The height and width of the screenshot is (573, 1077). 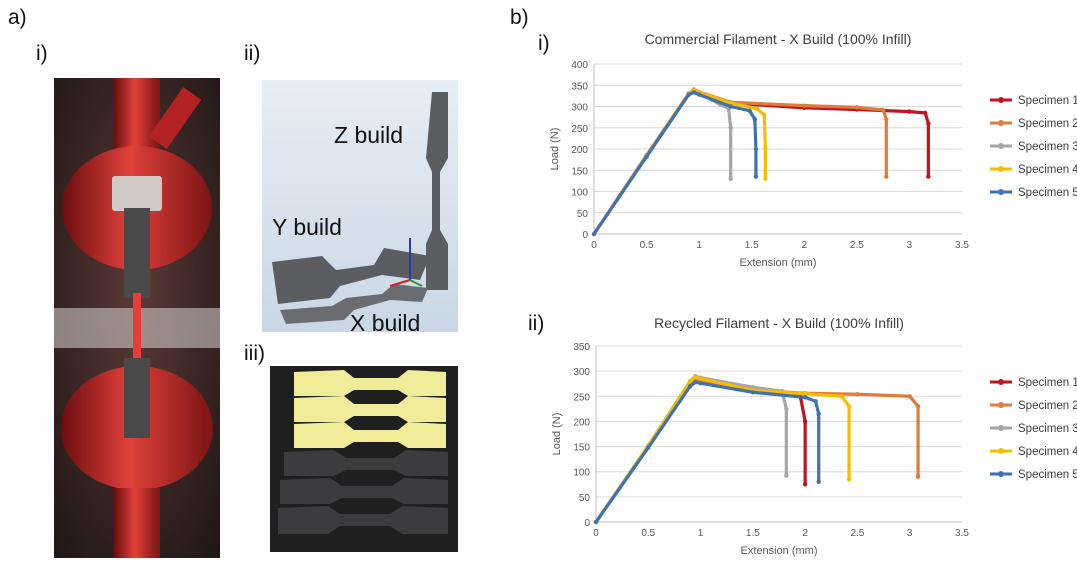 I want to click on panel-label-b-ii: ii), so click(x=536, y=323).